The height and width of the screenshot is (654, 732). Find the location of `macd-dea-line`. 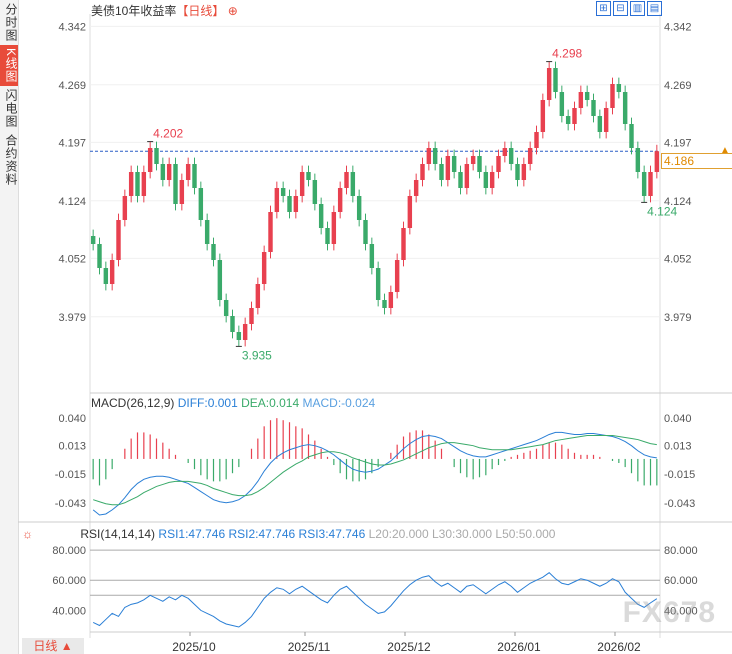

macd-dea-line is located at coordinates (375, 470).